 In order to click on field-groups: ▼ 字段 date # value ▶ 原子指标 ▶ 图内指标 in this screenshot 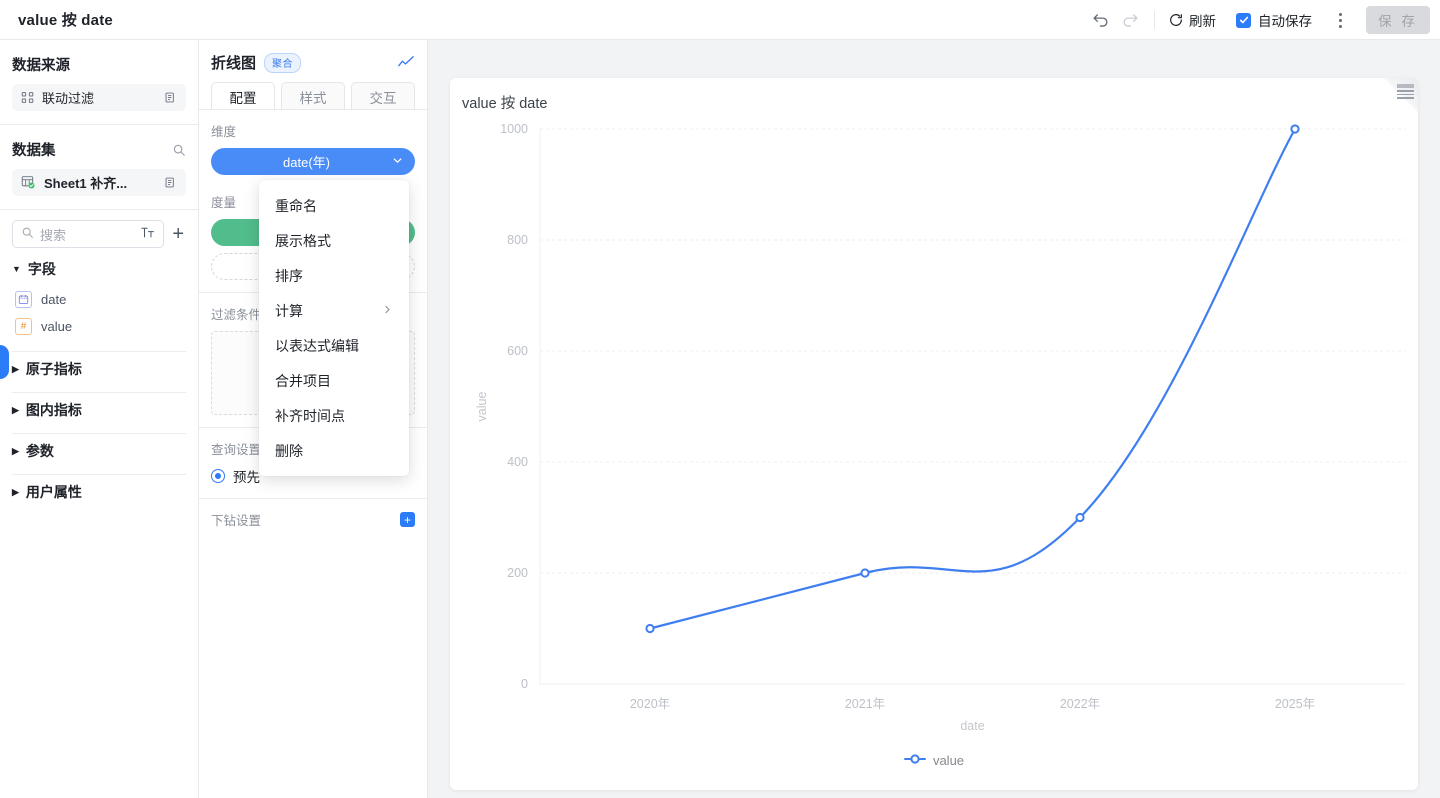, I will do `click(99, 380)`.